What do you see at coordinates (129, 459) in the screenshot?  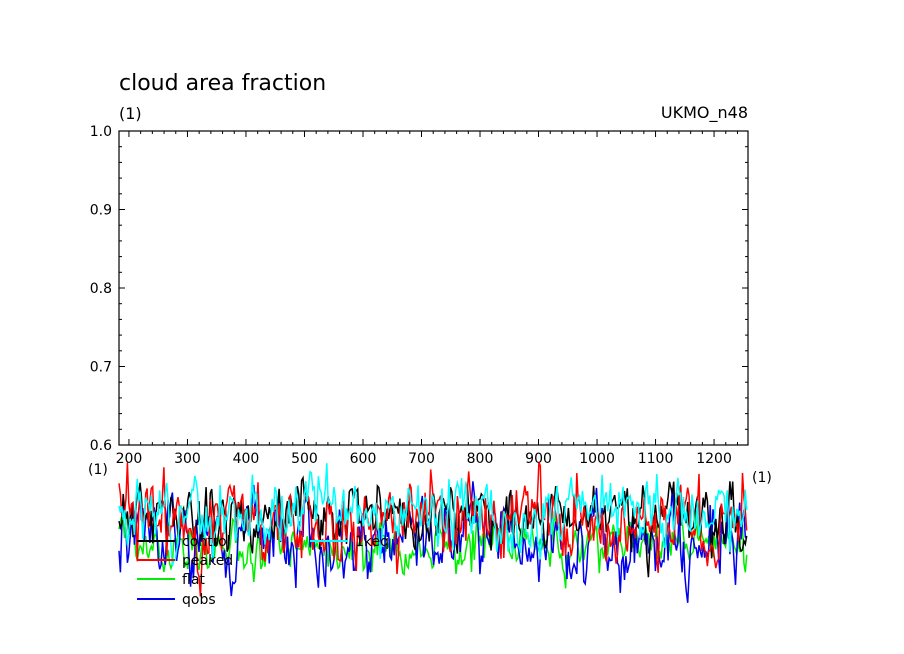 I see `x-tick-label: 200` at bounding box center [129, 459].